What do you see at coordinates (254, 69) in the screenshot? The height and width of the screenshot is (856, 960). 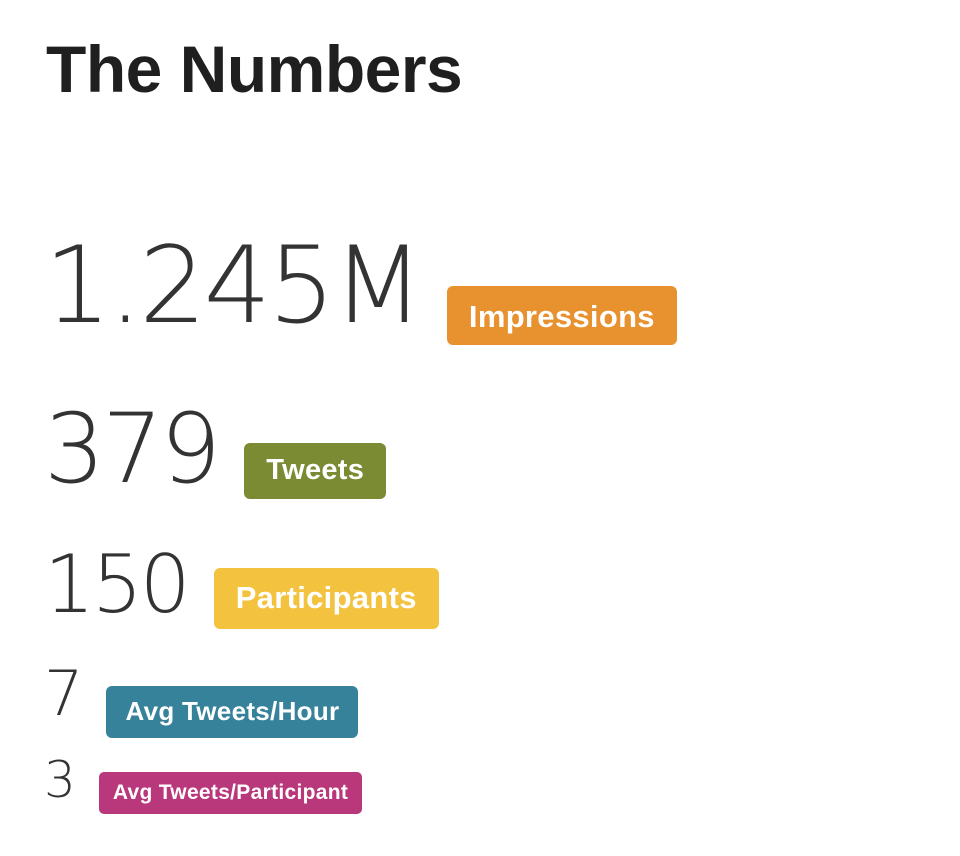 I see `page-title: The Numbers` at bounding box center [254, 69].